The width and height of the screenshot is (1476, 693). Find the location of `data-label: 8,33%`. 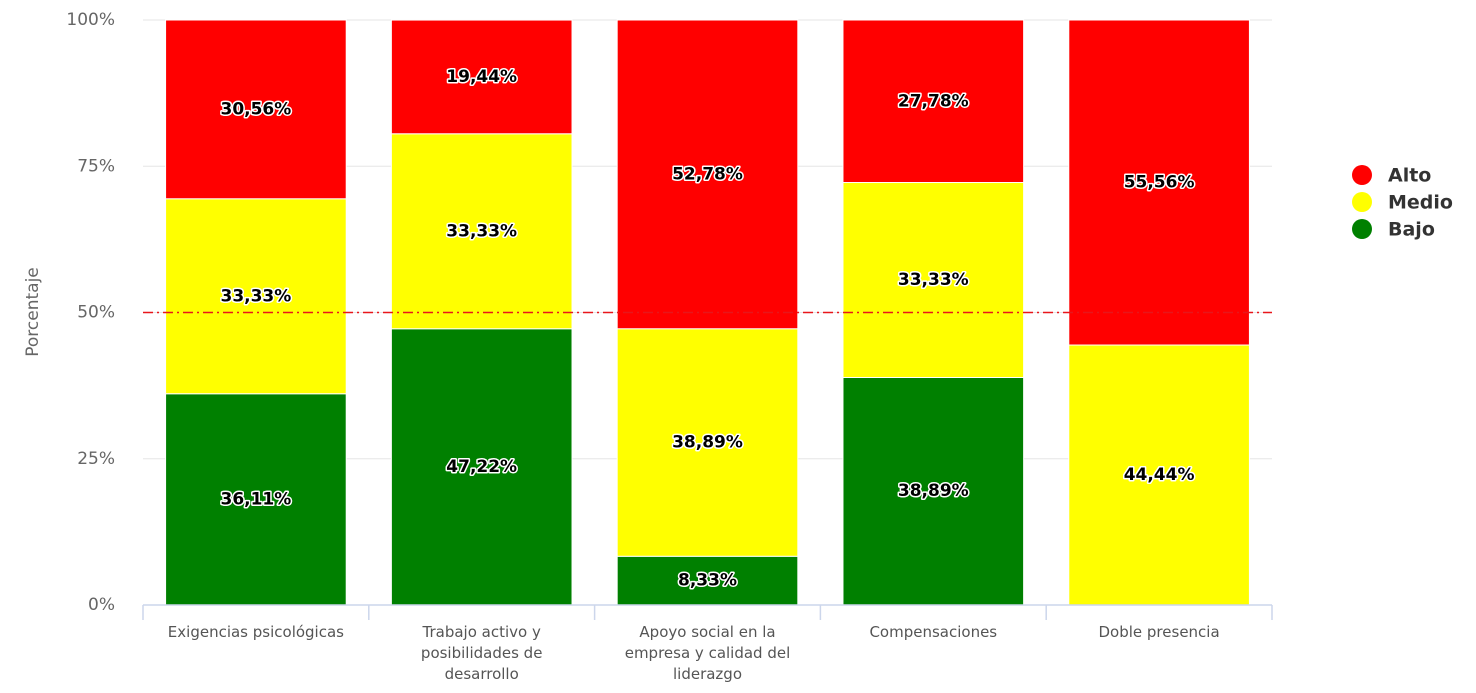

data-label: 8,33% is located at coordinates (707, 581).